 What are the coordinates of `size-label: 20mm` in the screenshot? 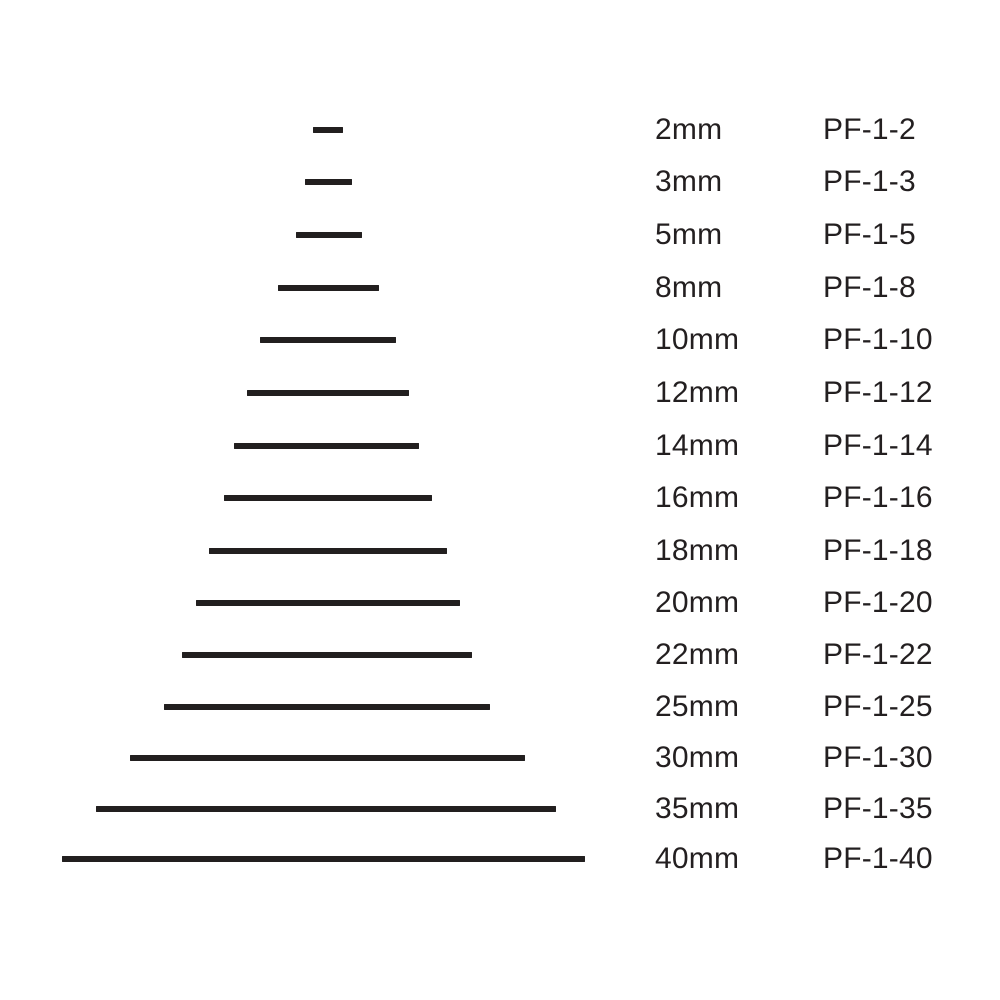 It's located at (697, 602).